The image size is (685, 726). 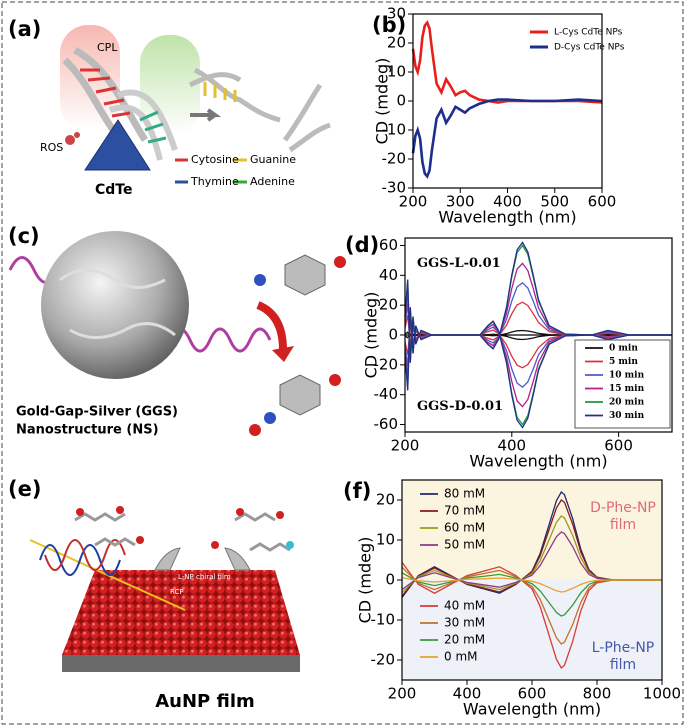 What do you see at coordinates (272, 181) in the screenshot?
I see `legend-label: Adenine` at bounding box center [272, 181].